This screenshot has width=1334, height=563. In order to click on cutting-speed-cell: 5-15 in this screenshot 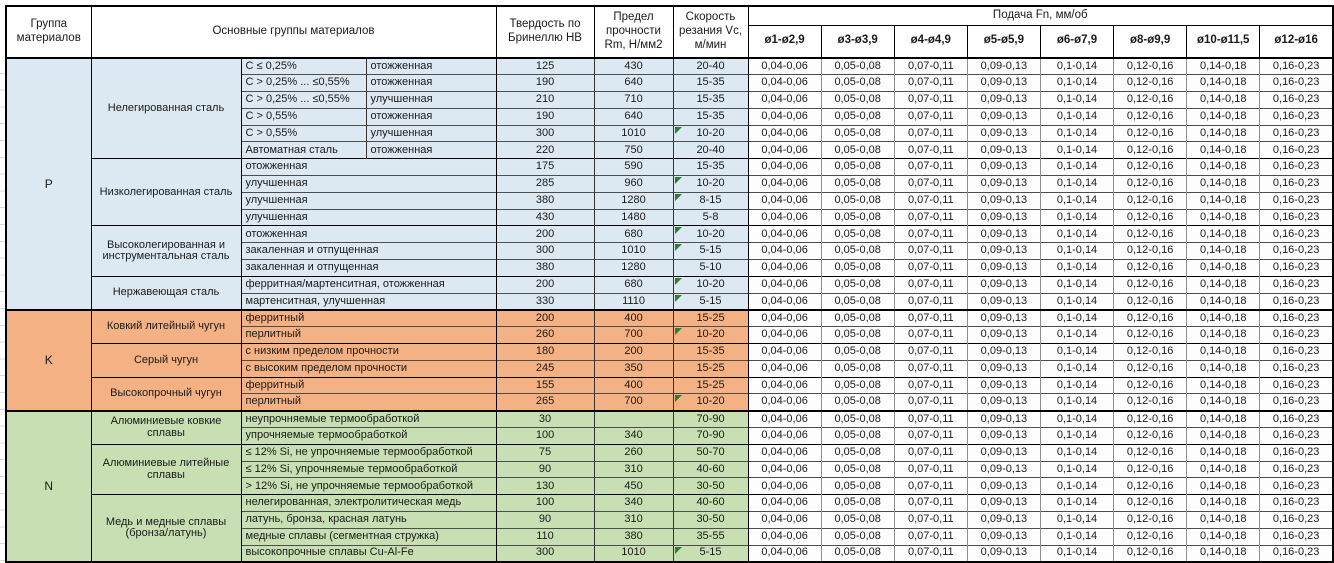, I will do `click(711, 301)`.